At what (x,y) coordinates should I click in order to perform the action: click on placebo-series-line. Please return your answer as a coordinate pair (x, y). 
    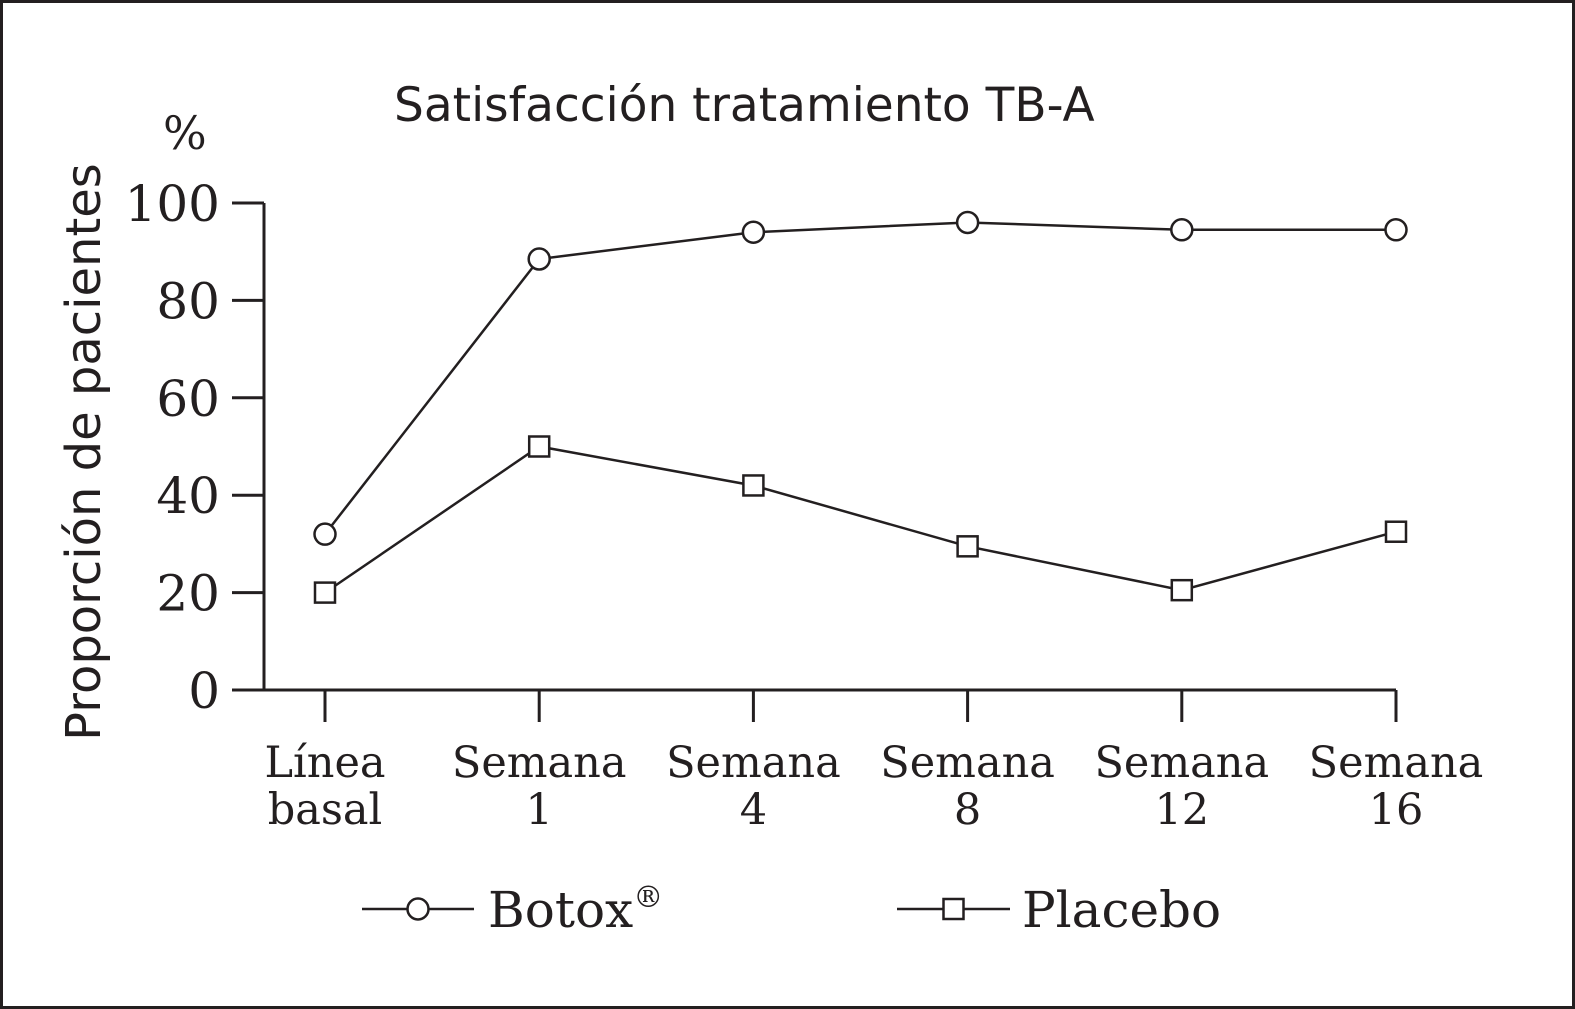
    Looking at the image, I should click on (860, 519).